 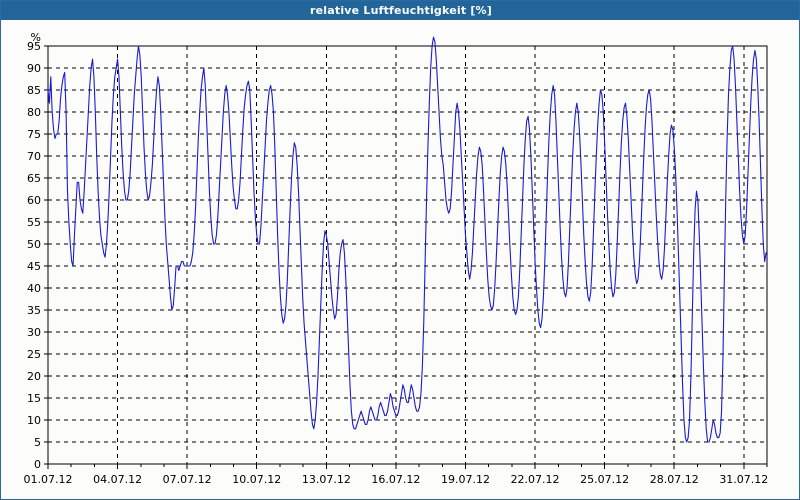 I want to click on svg-text: 55, so click(x=34, y=222).